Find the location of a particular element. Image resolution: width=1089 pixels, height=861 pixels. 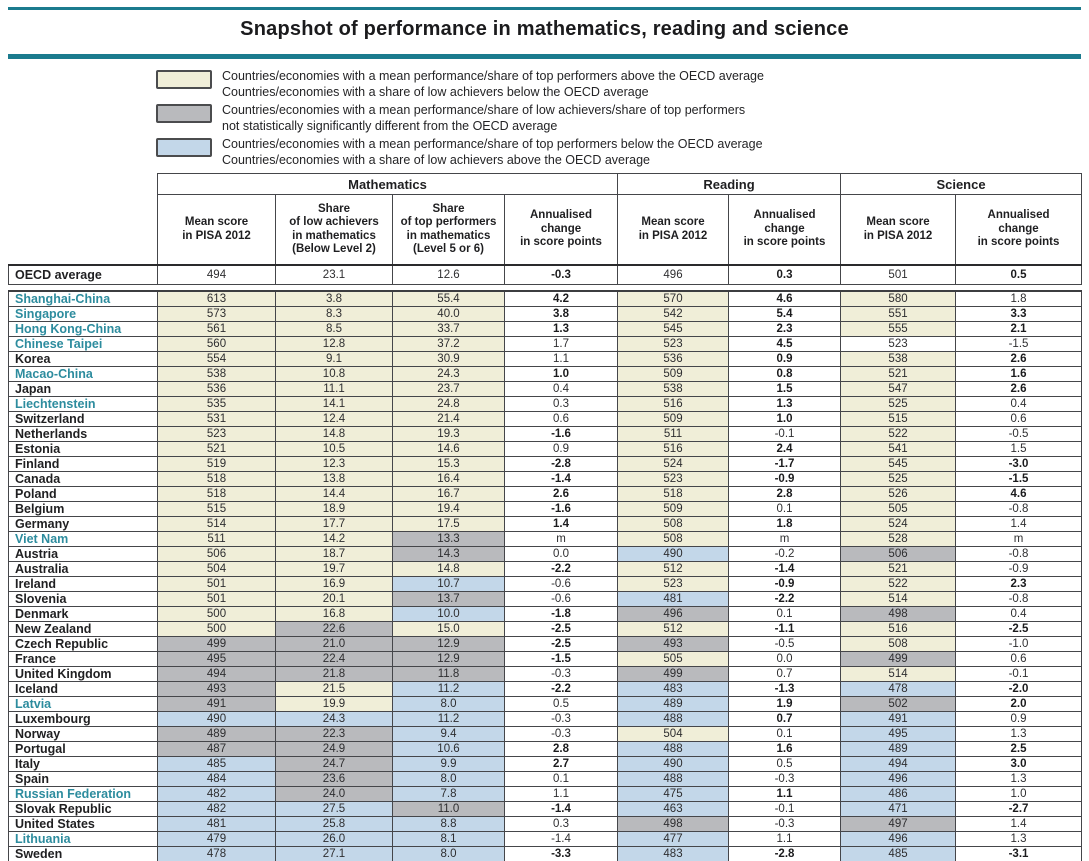

value-cell: 2.3 is located at coordinates (784, 328).